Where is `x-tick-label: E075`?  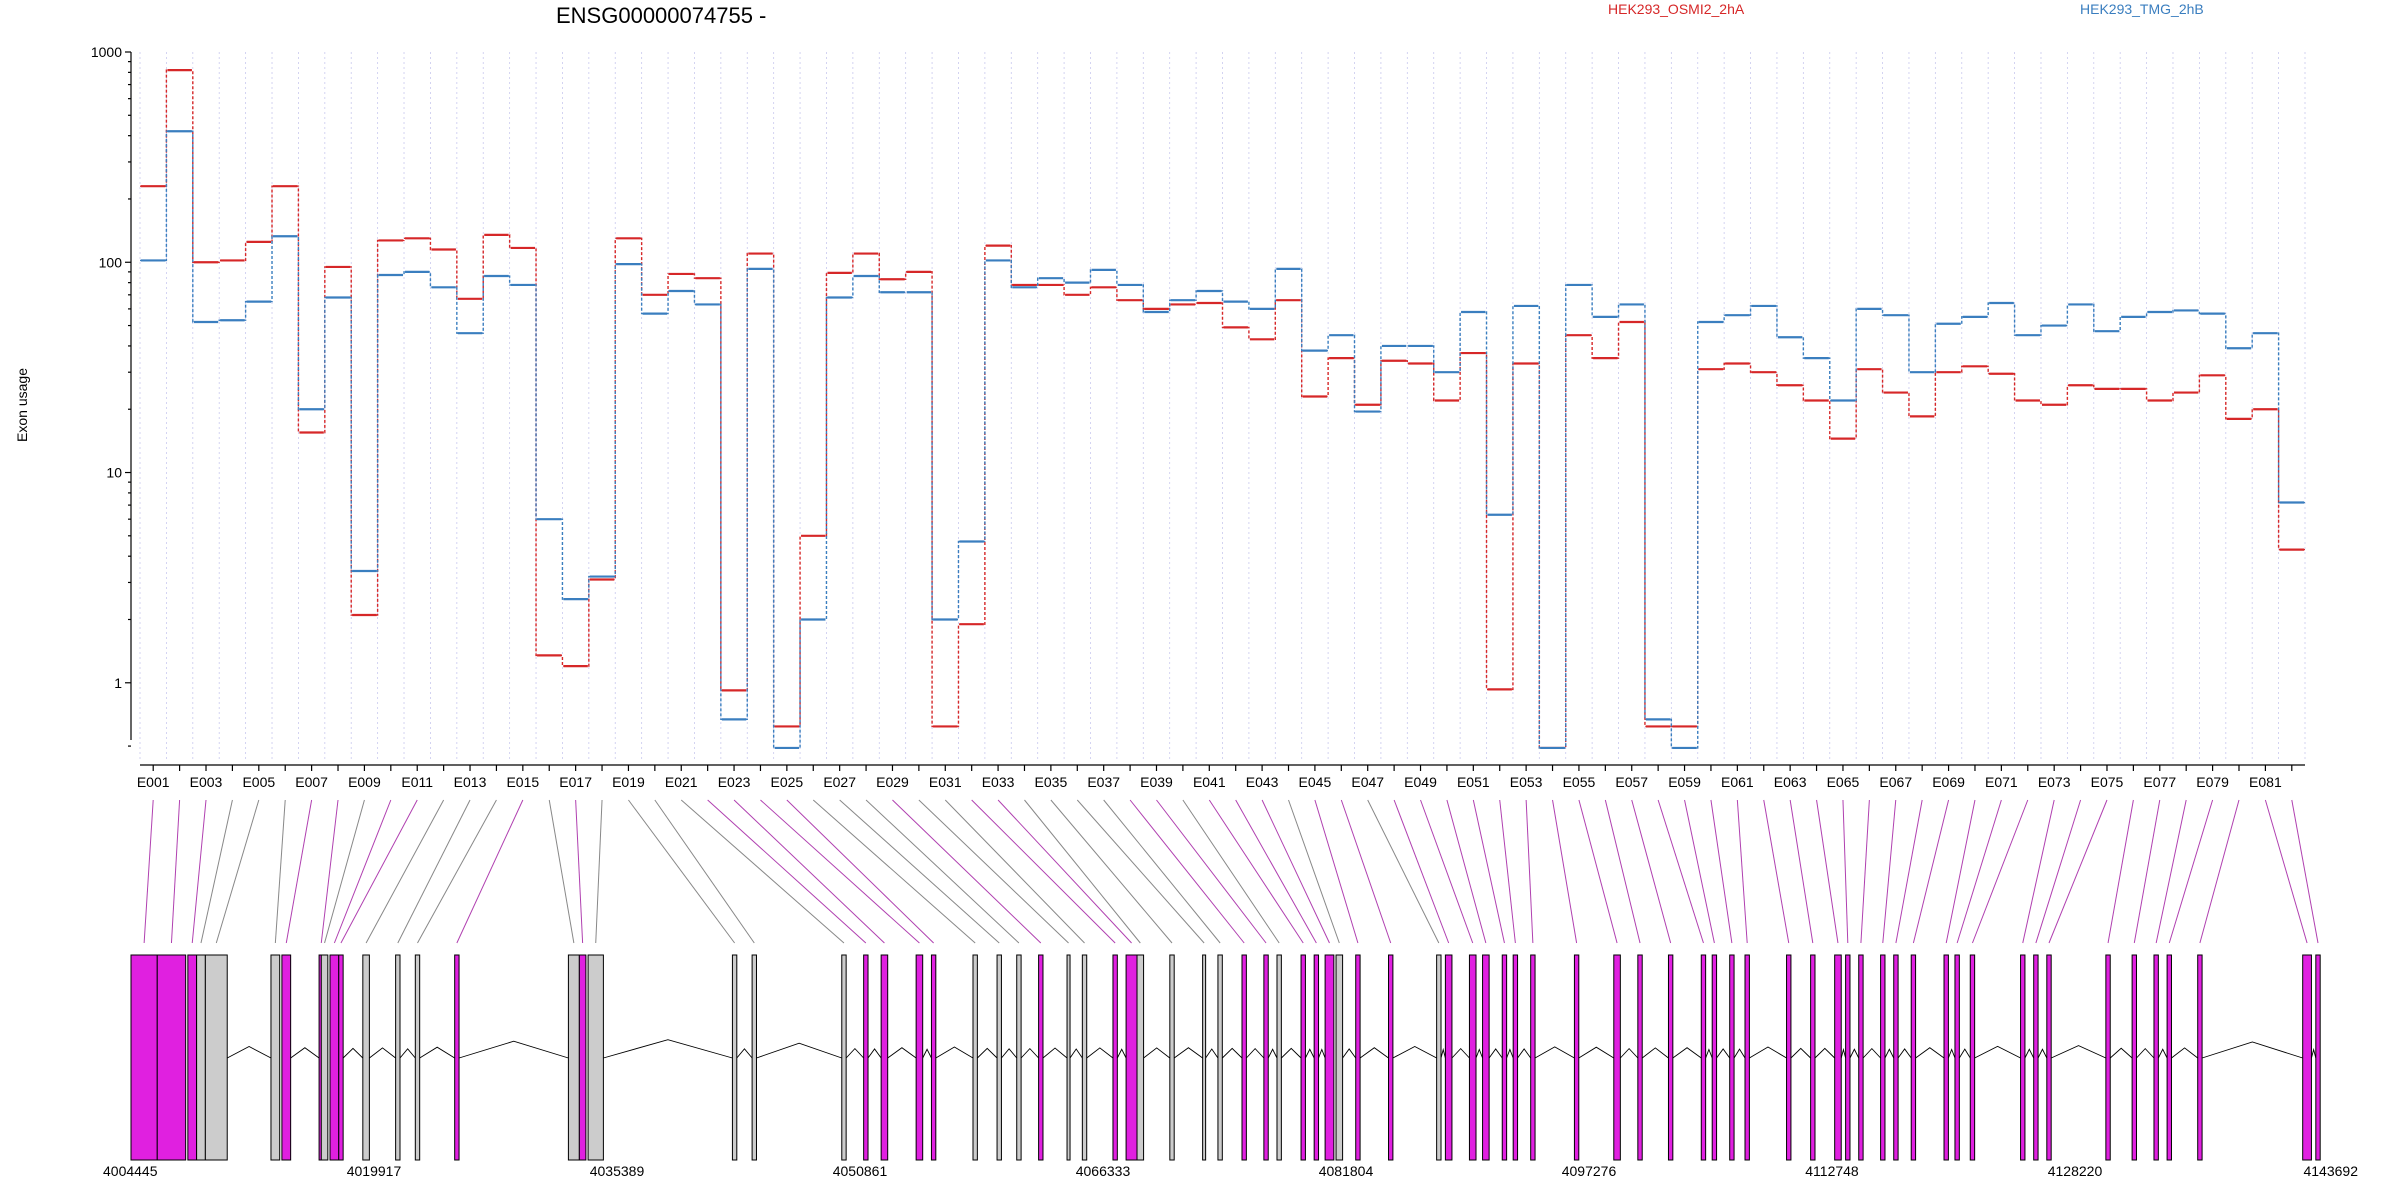
x-tick-label: E075 is located at coordinates (2107, 782).